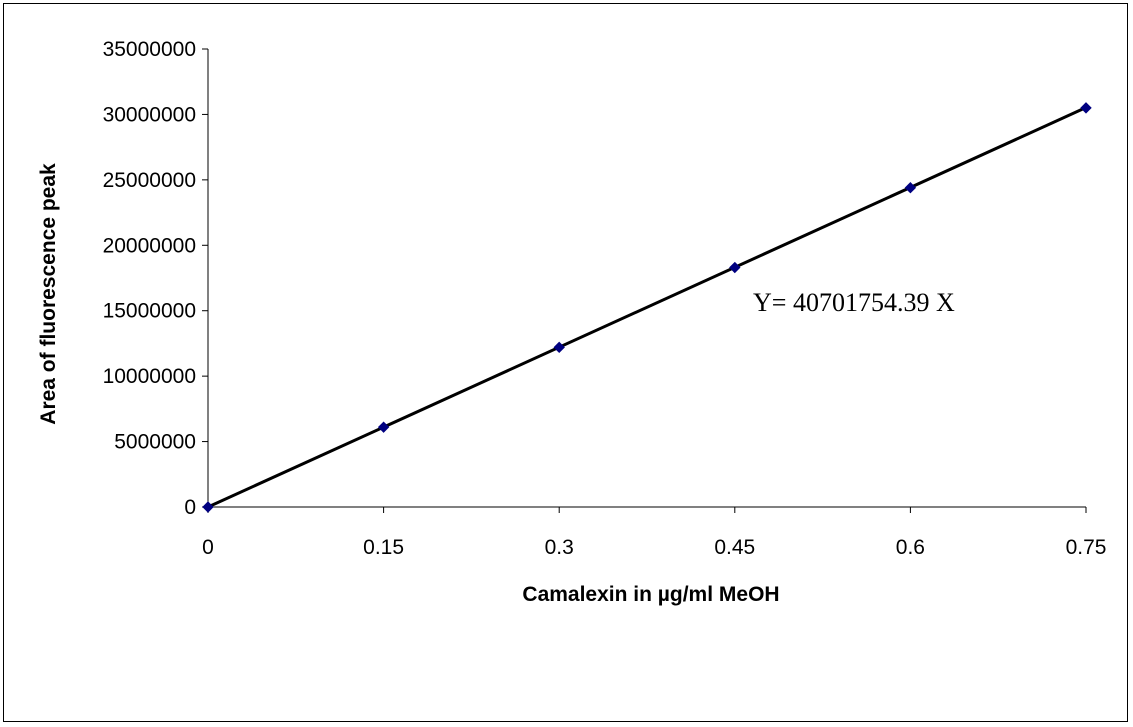 This screenshot has height=727, width=1133. I want to click on y-tick-label: 20000000, so click(149, 245).